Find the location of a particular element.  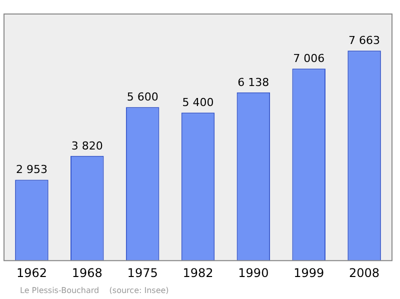

x-tick-label: 1975 is located at coordinates (142, 273).